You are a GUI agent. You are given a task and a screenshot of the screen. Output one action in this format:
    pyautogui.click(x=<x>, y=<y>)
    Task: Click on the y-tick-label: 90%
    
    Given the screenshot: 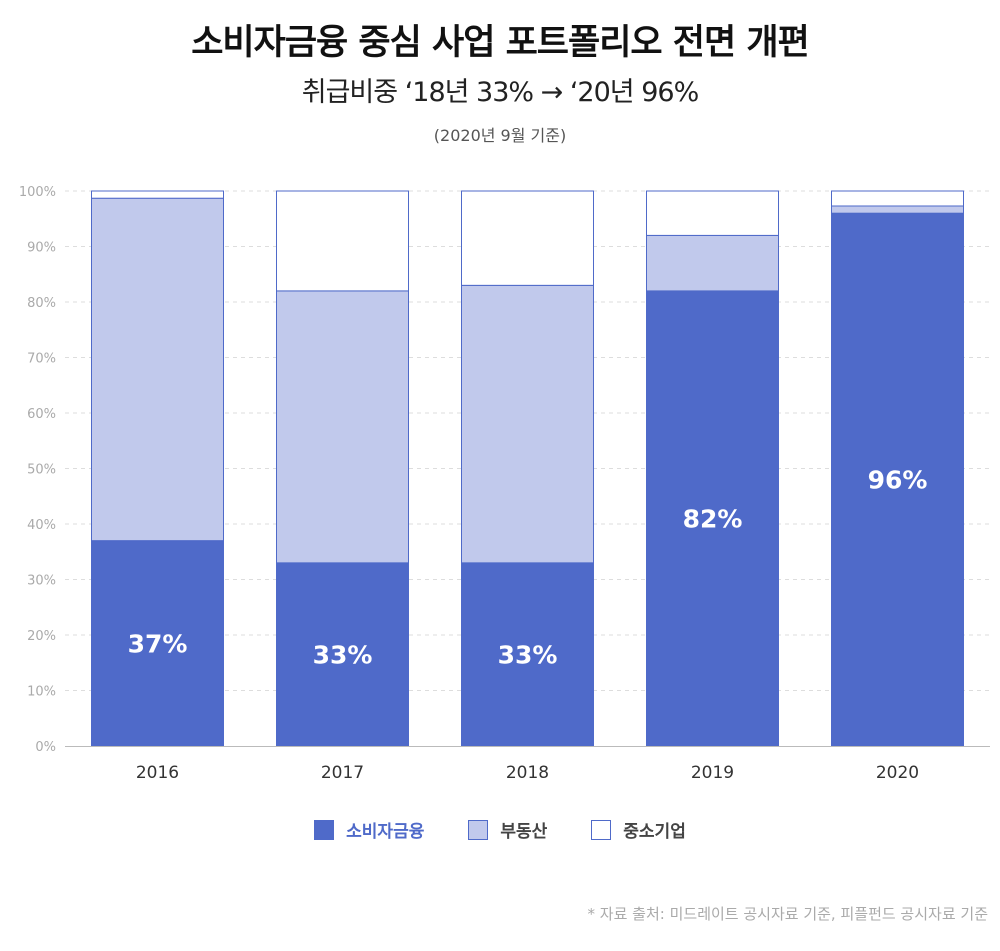 What is the action you would take?
    pyautogui.click(x=41, y=248)
    